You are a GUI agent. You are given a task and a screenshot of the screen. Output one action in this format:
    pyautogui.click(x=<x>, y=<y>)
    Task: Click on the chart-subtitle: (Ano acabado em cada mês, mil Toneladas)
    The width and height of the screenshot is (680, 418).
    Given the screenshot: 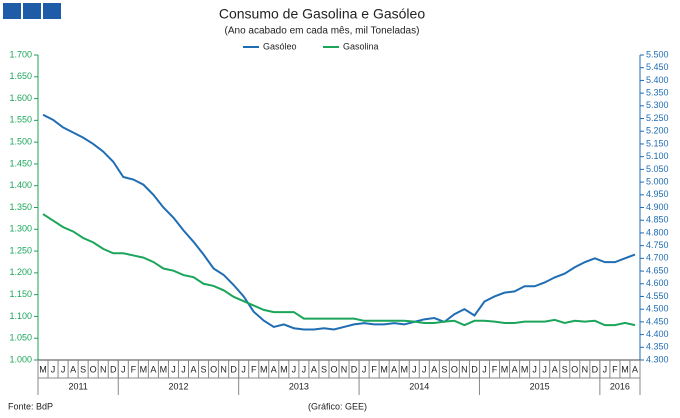 What is the action you would take?
    pyautogui.click(x=322, y=31)
    